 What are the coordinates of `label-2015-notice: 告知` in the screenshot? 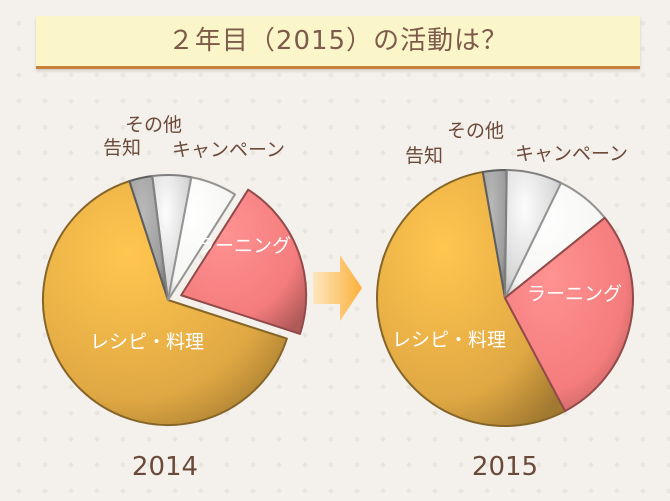 It's located at (424, 156).